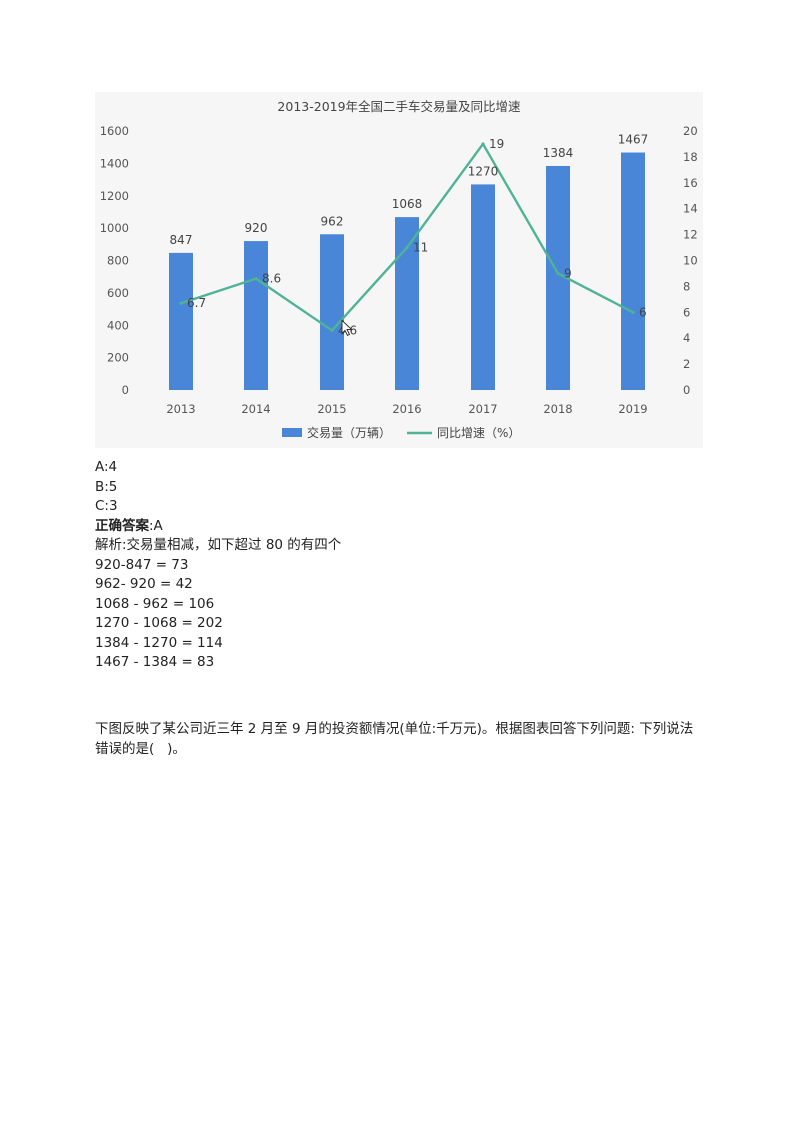 Image resolution: width=800 pixels, height=1132 pixels. I want to click on y2-tick-label: 0, so click(686, 390).